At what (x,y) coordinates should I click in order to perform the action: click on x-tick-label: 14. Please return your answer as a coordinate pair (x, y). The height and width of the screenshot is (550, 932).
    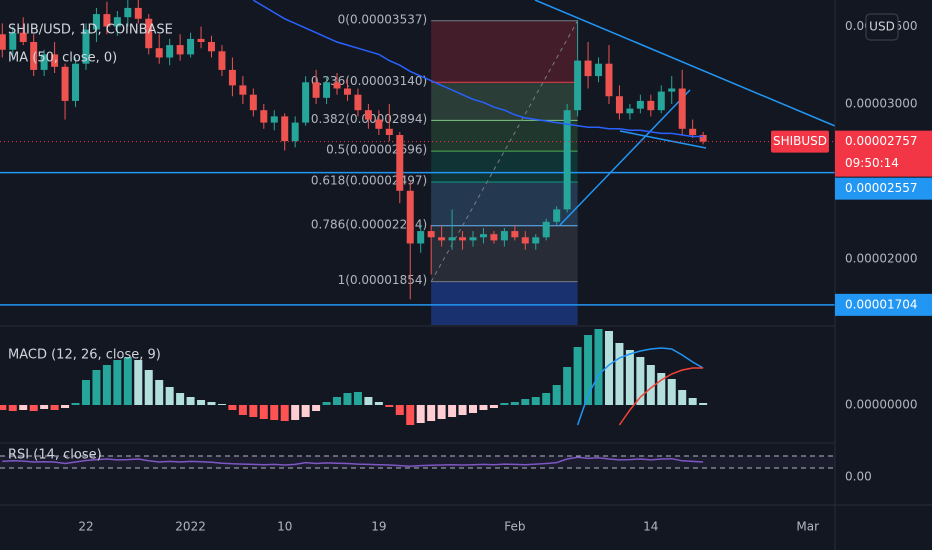
    Looking at the image, I should click on (650, 527).